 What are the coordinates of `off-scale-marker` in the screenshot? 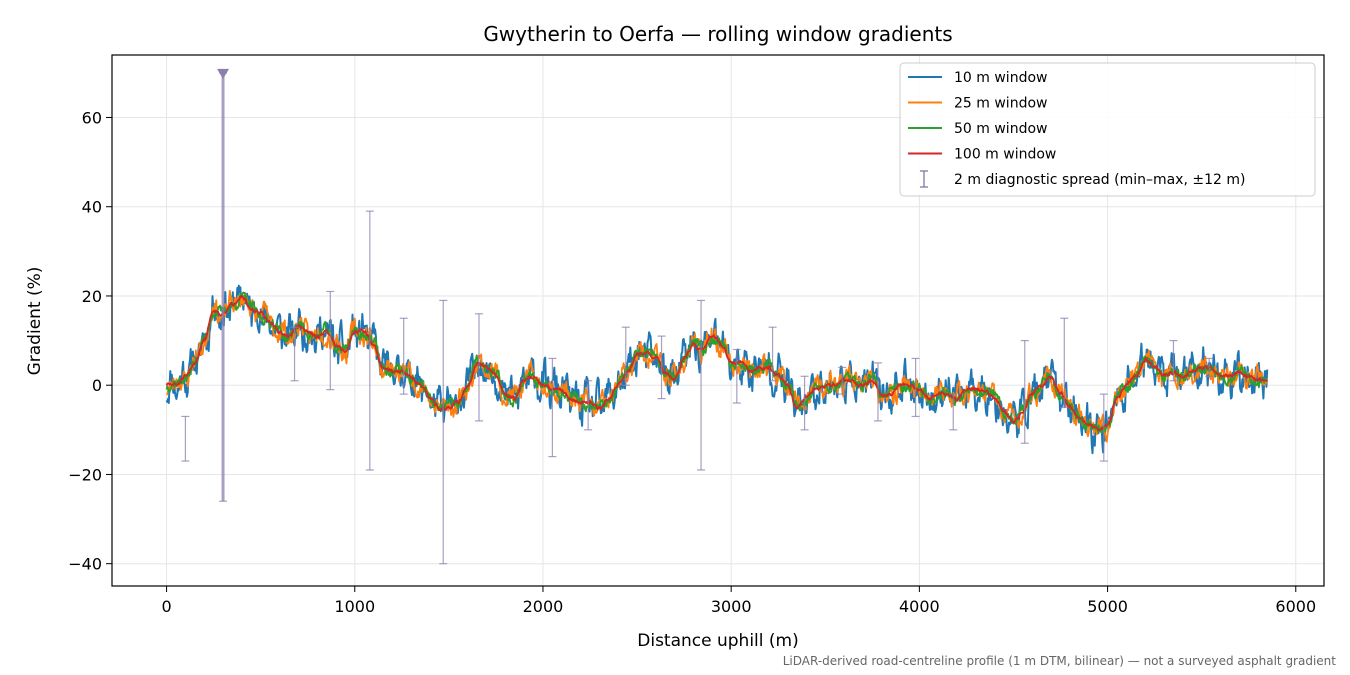 It's located at (223, 73).